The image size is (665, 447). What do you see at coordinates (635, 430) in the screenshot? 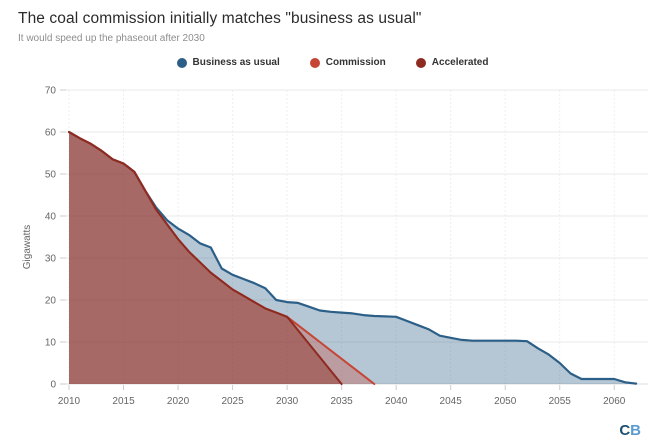
I see `carbonbrief-logo-b: B` at bounding box center [635, 430].